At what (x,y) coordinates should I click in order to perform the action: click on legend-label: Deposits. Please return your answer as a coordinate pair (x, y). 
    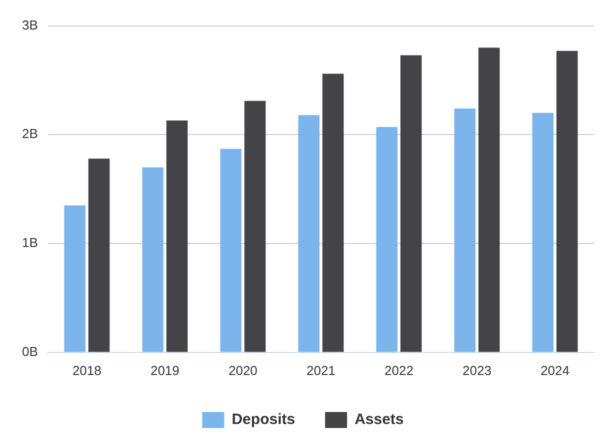
    Looking at the image, I should click on (264, 419).